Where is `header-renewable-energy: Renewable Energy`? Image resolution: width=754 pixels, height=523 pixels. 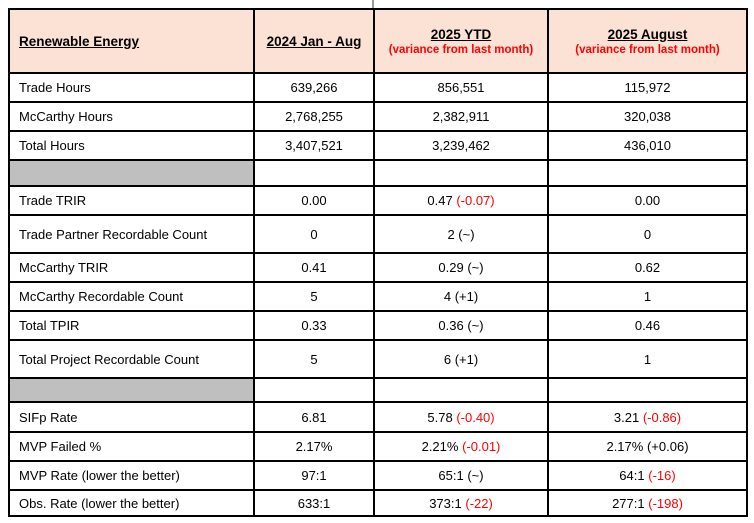 header-renewable-energy: Renewable Energy is located at coordinates (131, 41).